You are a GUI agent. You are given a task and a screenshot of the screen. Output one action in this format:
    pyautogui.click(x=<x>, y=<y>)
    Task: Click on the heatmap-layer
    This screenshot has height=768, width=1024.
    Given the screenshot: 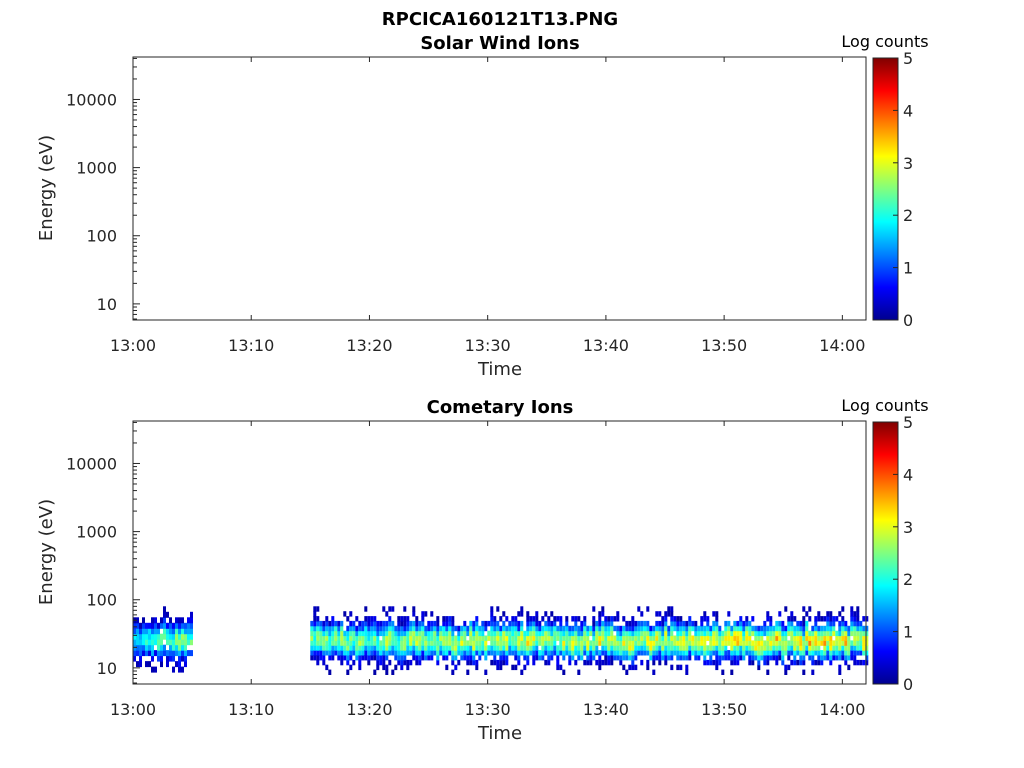 What is the action you would take?
    pyautogui.click(x=501, y=640)
    